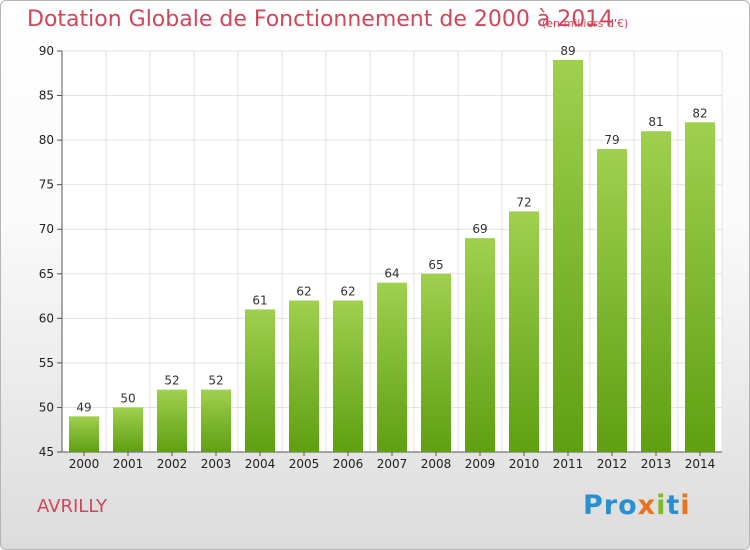 This screenshot has width=750, height=550. What do you see at coordinates (46, 185) in the screenshot?
I see `y-tick-label: 75` at bounding box center [46, 185].